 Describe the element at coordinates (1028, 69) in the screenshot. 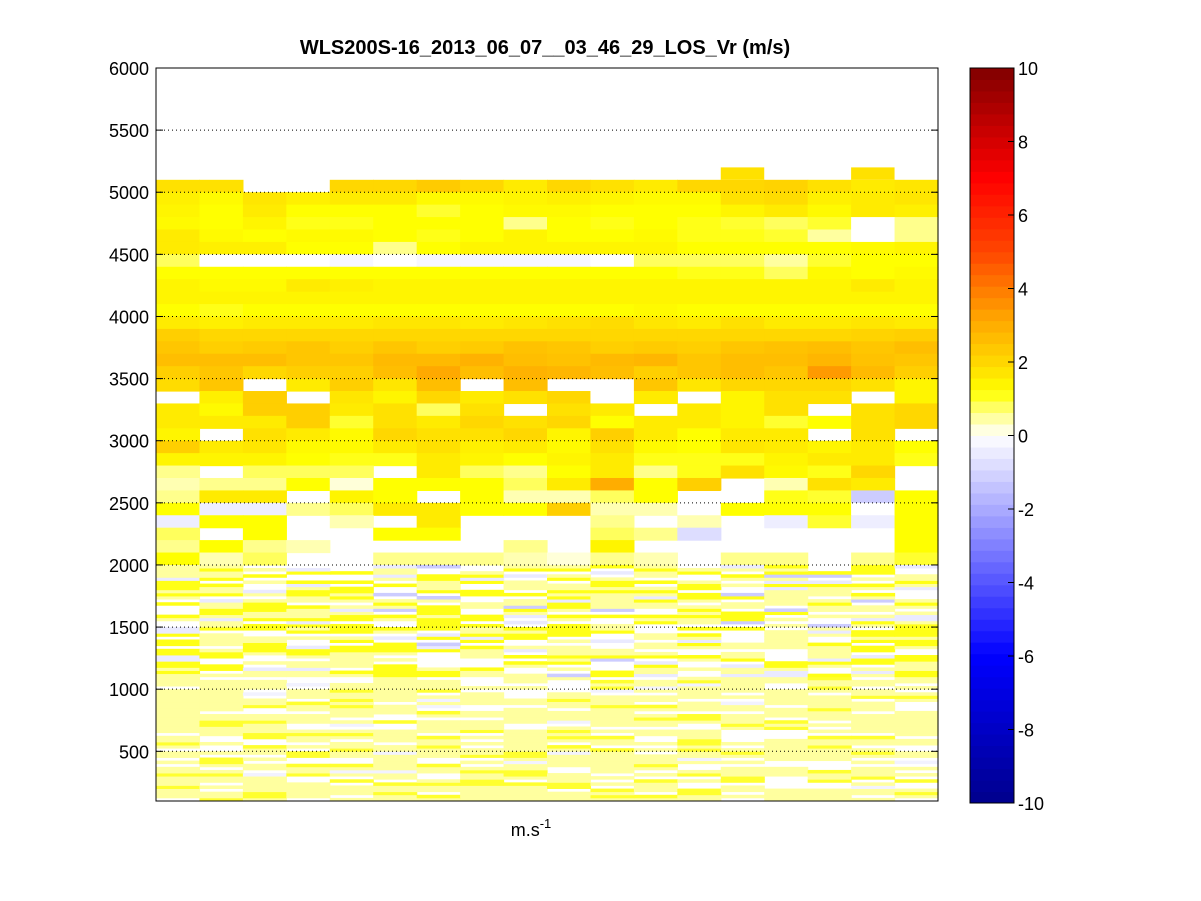

I see `colorbar-tick-label: 10` at that location.